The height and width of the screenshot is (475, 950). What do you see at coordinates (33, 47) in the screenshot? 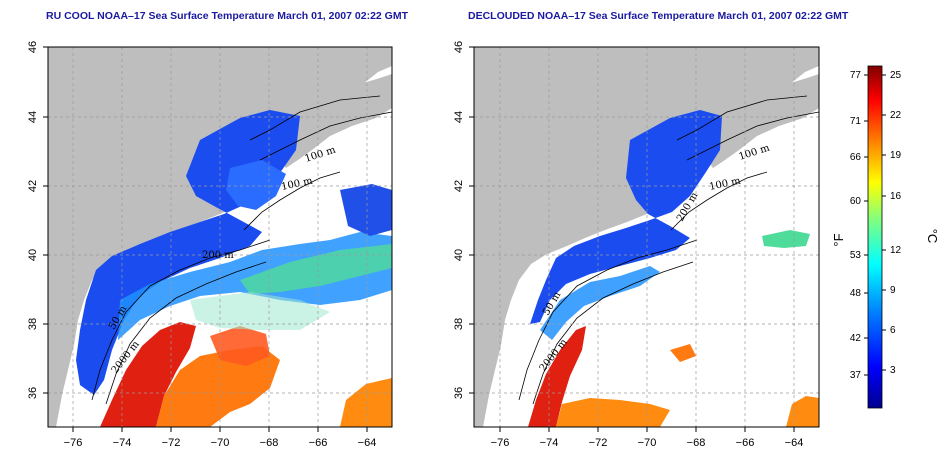
I see `left-y-tick-label: 46` at bounding box center [33, 47].